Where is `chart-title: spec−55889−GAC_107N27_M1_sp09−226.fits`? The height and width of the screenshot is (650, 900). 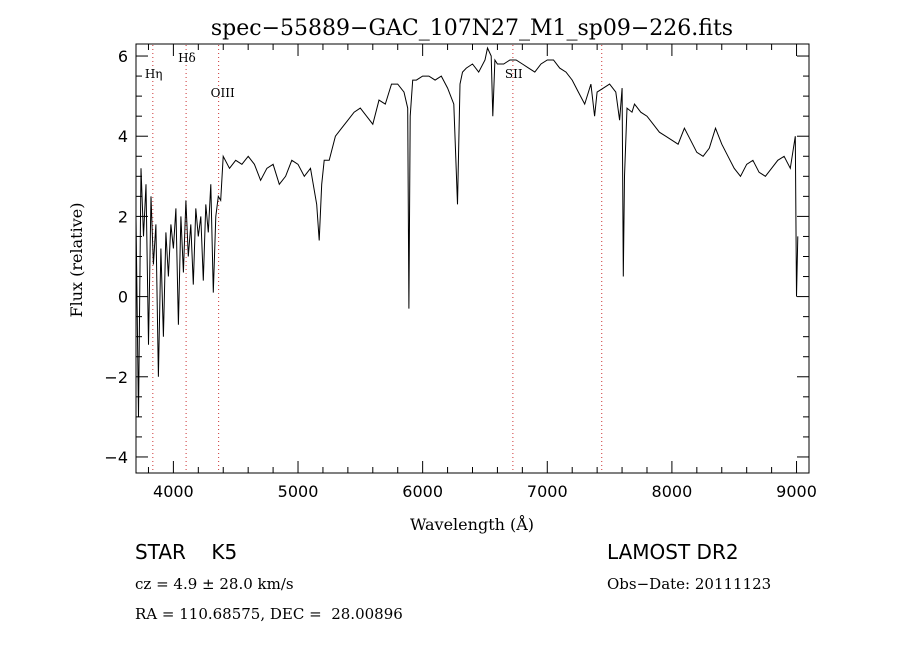 chart-title: spec−55889−GAC_107N27_M1_sp09−226.fits is located at coordinates (472, 28).